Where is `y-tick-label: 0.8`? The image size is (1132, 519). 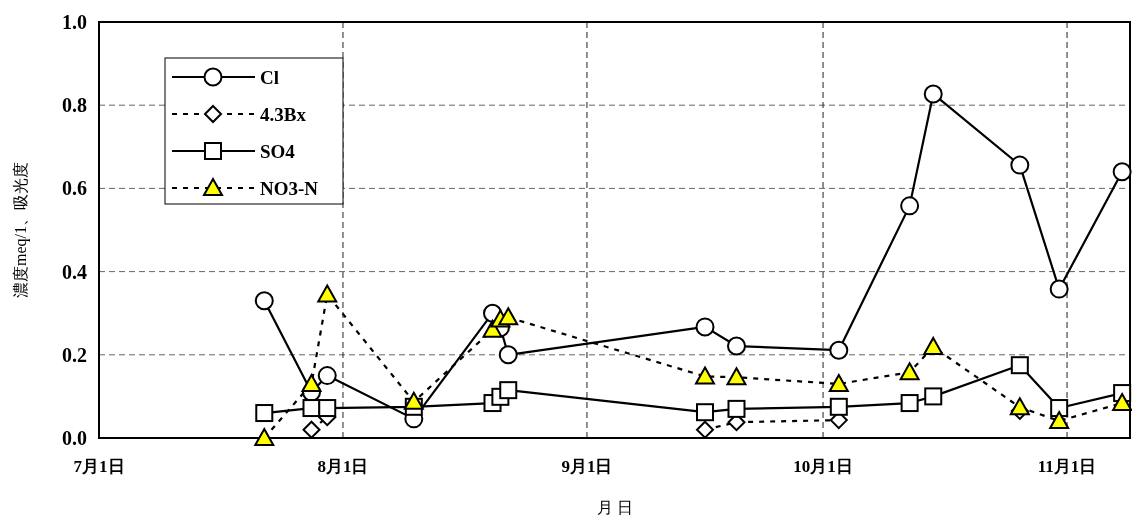
y-tick-label: 0.8 is located at coordinates (74, 105).